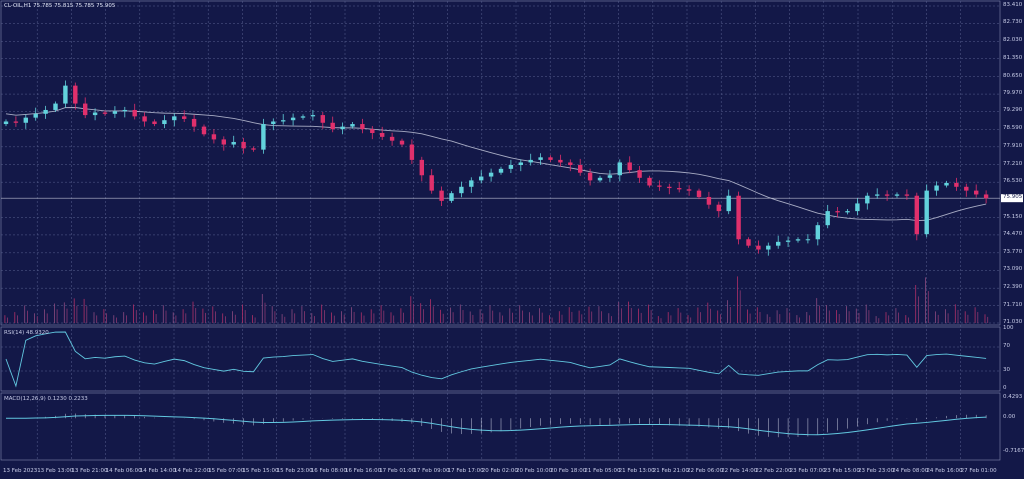  Describe the element at coordinates (1013, 269) in the screenshot. I see `price-tick: 73.090` at that location.